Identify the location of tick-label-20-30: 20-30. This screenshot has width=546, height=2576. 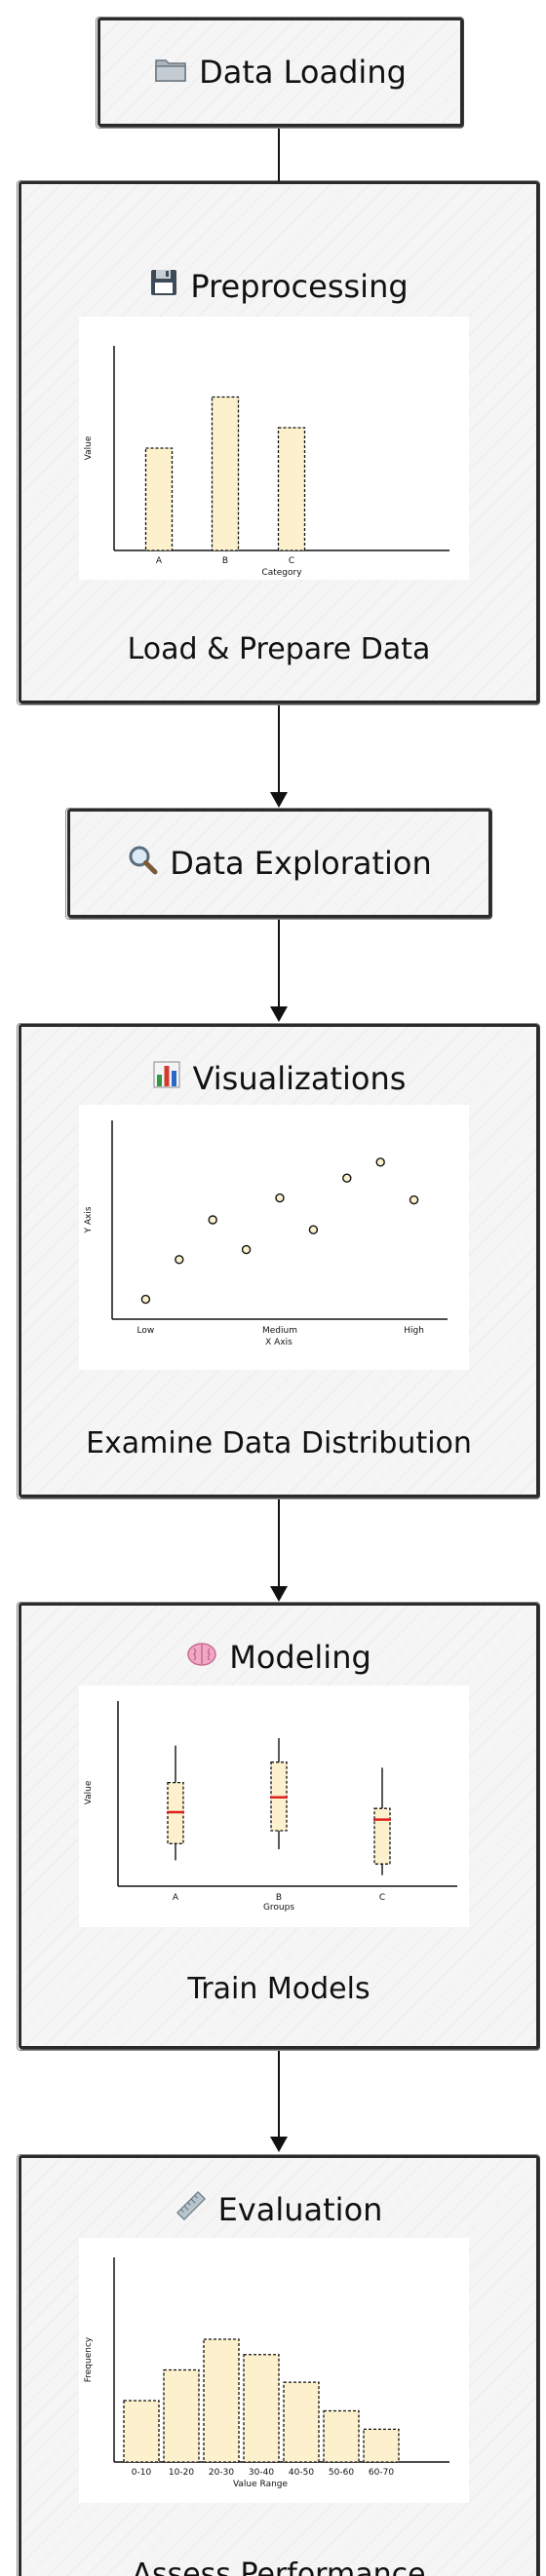
(221, 2473).